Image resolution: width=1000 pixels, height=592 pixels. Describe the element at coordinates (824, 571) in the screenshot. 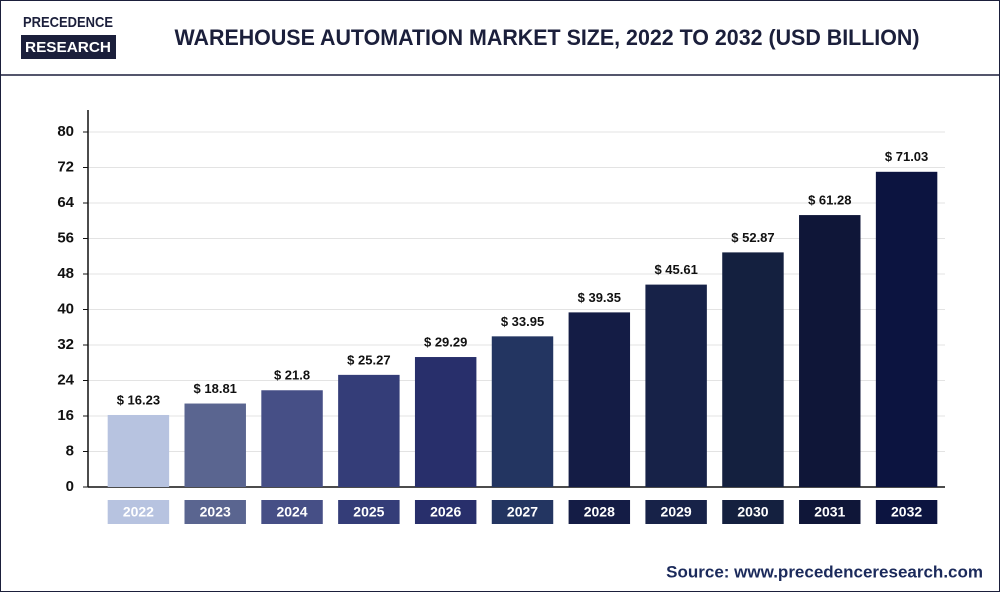

I see `source: Source: www.precedenceresearch.com` at that location.